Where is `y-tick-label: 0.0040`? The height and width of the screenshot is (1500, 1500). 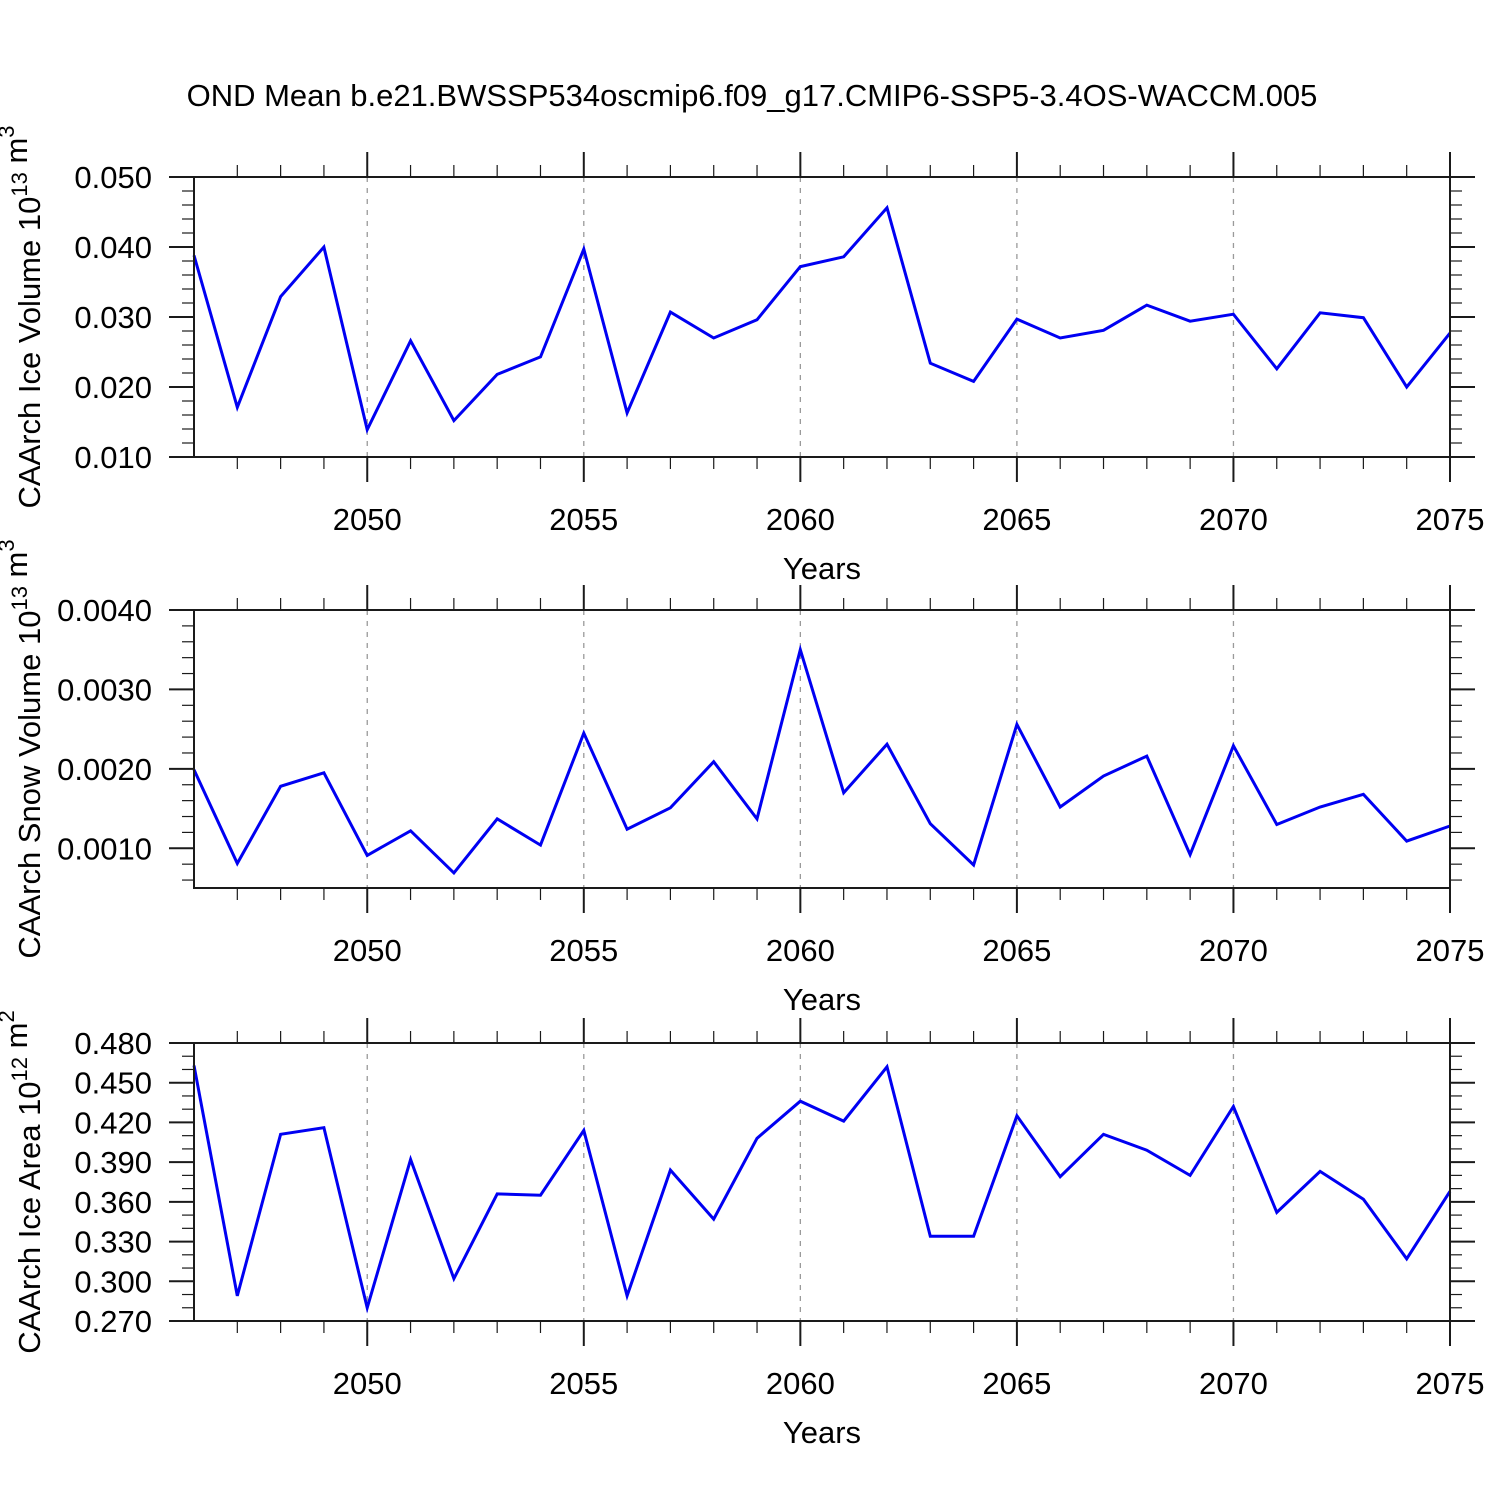 y-tick-label: 0.0040 is located at coordinates (104, 610).